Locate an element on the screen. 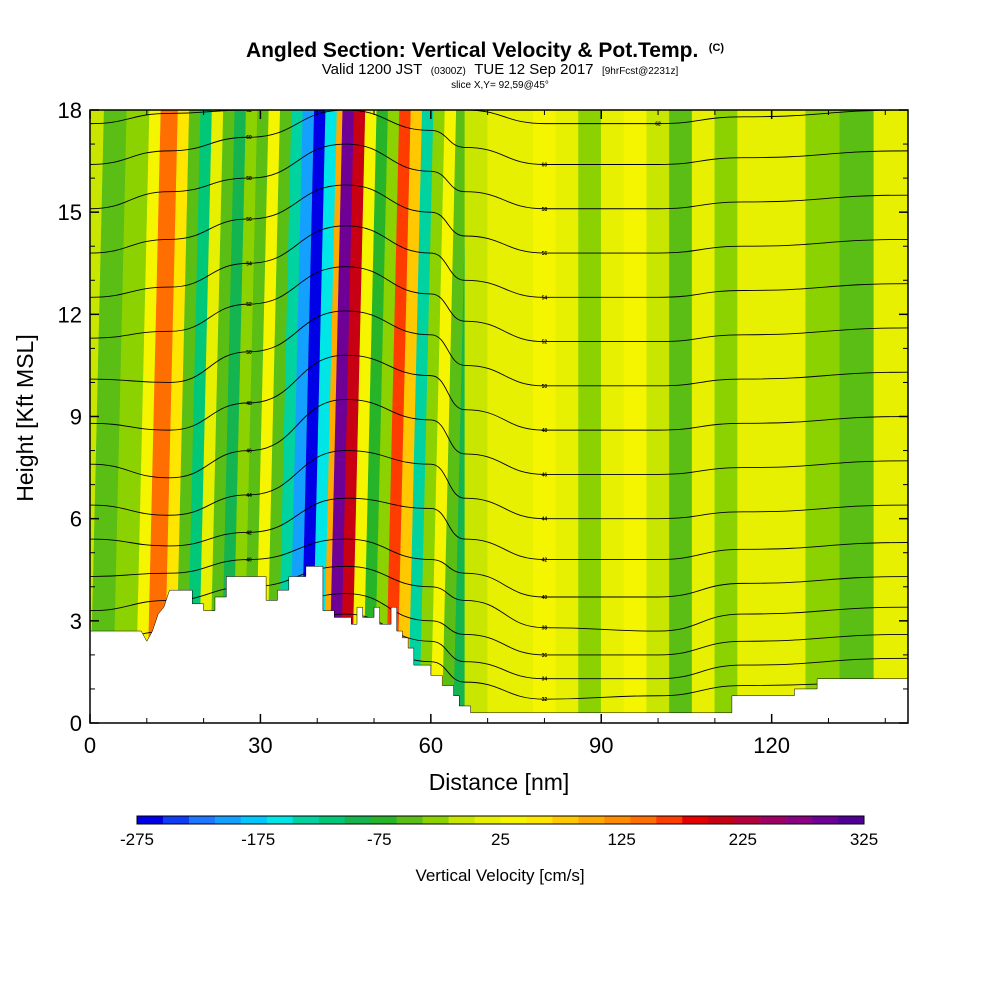  contour-label: 44 is located at coordinates (249, 496).